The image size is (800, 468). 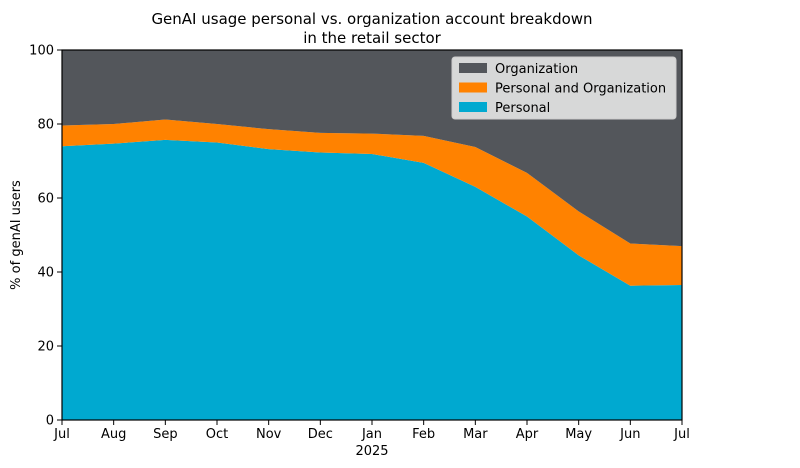 I want to click on x-tick-label: Nov, so click(x=269, y=434).